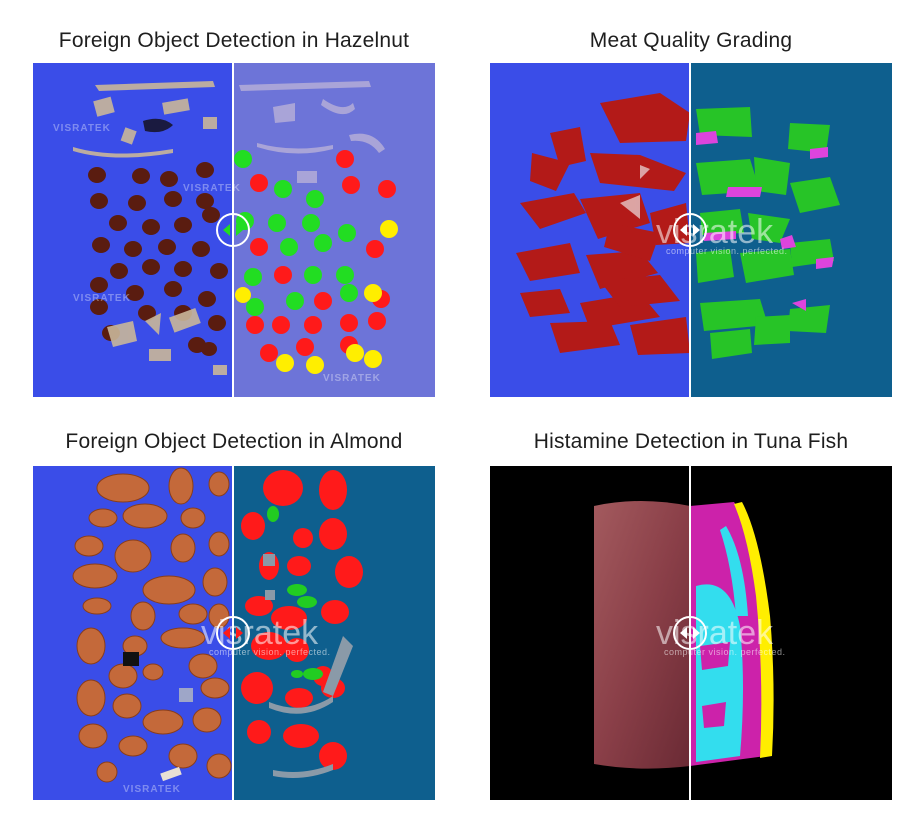 The width and height of the screenshot is (922, 828). What do you see at coordinates (234, 441) in the screenshot?
I see `card-title-almond: Foreign Object Detection in Almond` at bounding box center [234, 441].